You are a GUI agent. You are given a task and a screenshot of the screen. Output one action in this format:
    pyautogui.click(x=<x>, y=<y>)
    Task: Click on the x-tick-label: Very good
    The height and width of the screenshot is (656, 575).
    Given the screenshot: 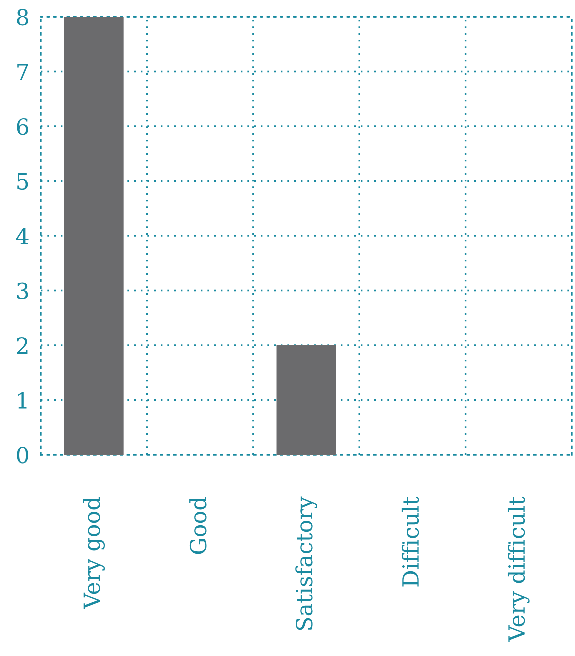 What is the action you would take?
    pyautogui.click(x=94, y=553)
    